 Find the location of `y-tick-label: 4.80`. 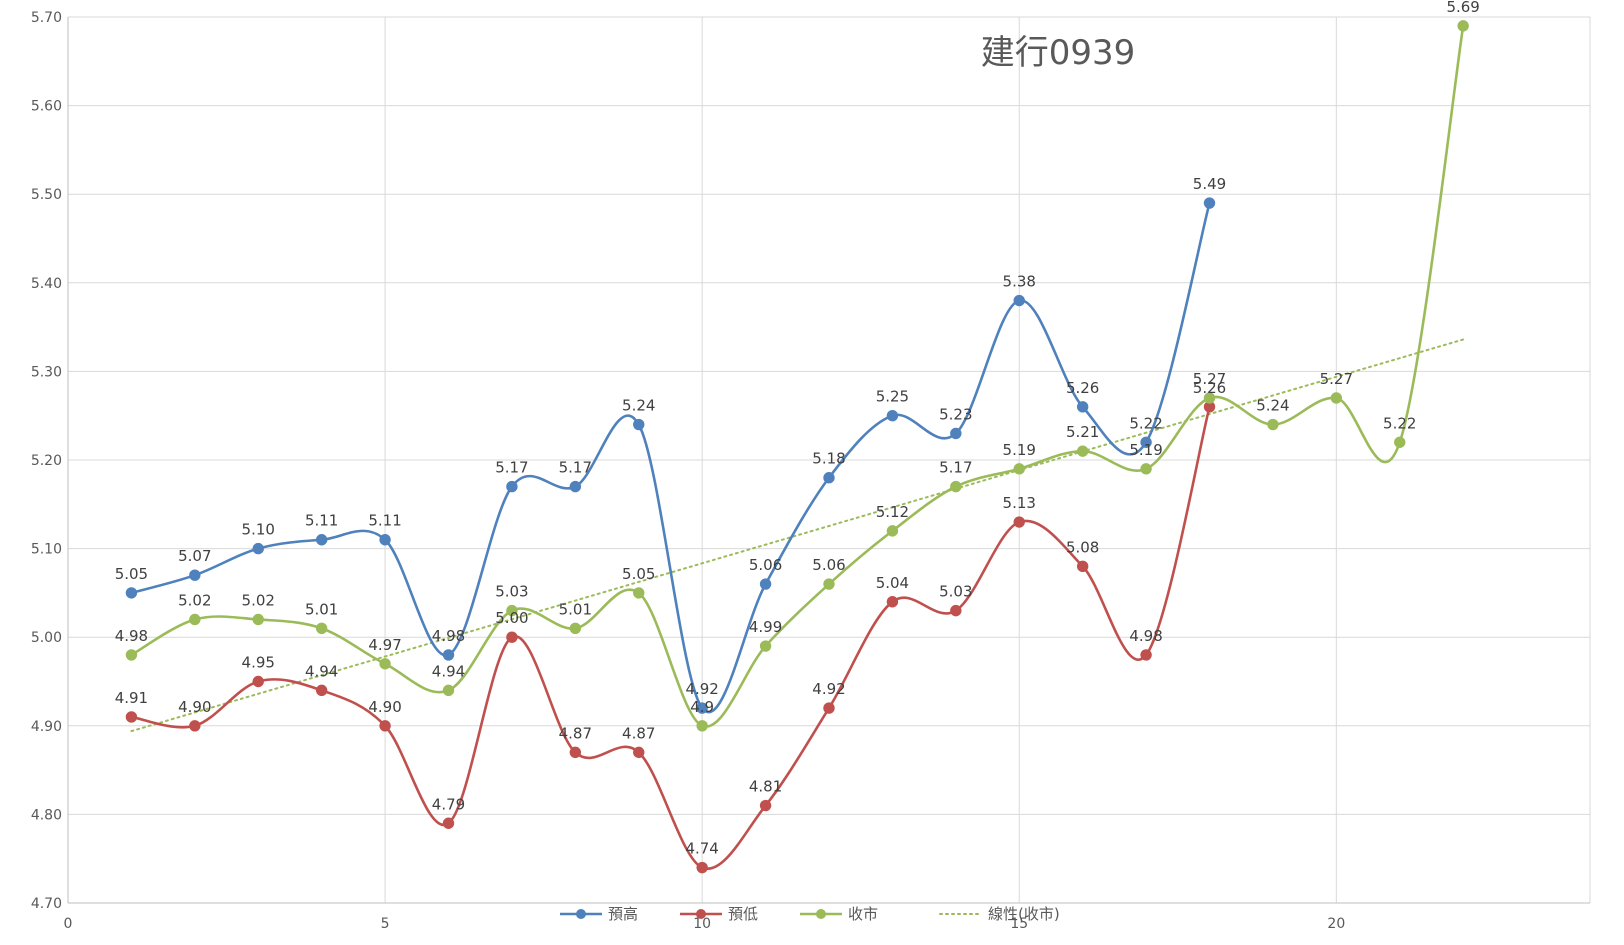

y-tick-label: 4.80 is located at coordinates (46, 815).